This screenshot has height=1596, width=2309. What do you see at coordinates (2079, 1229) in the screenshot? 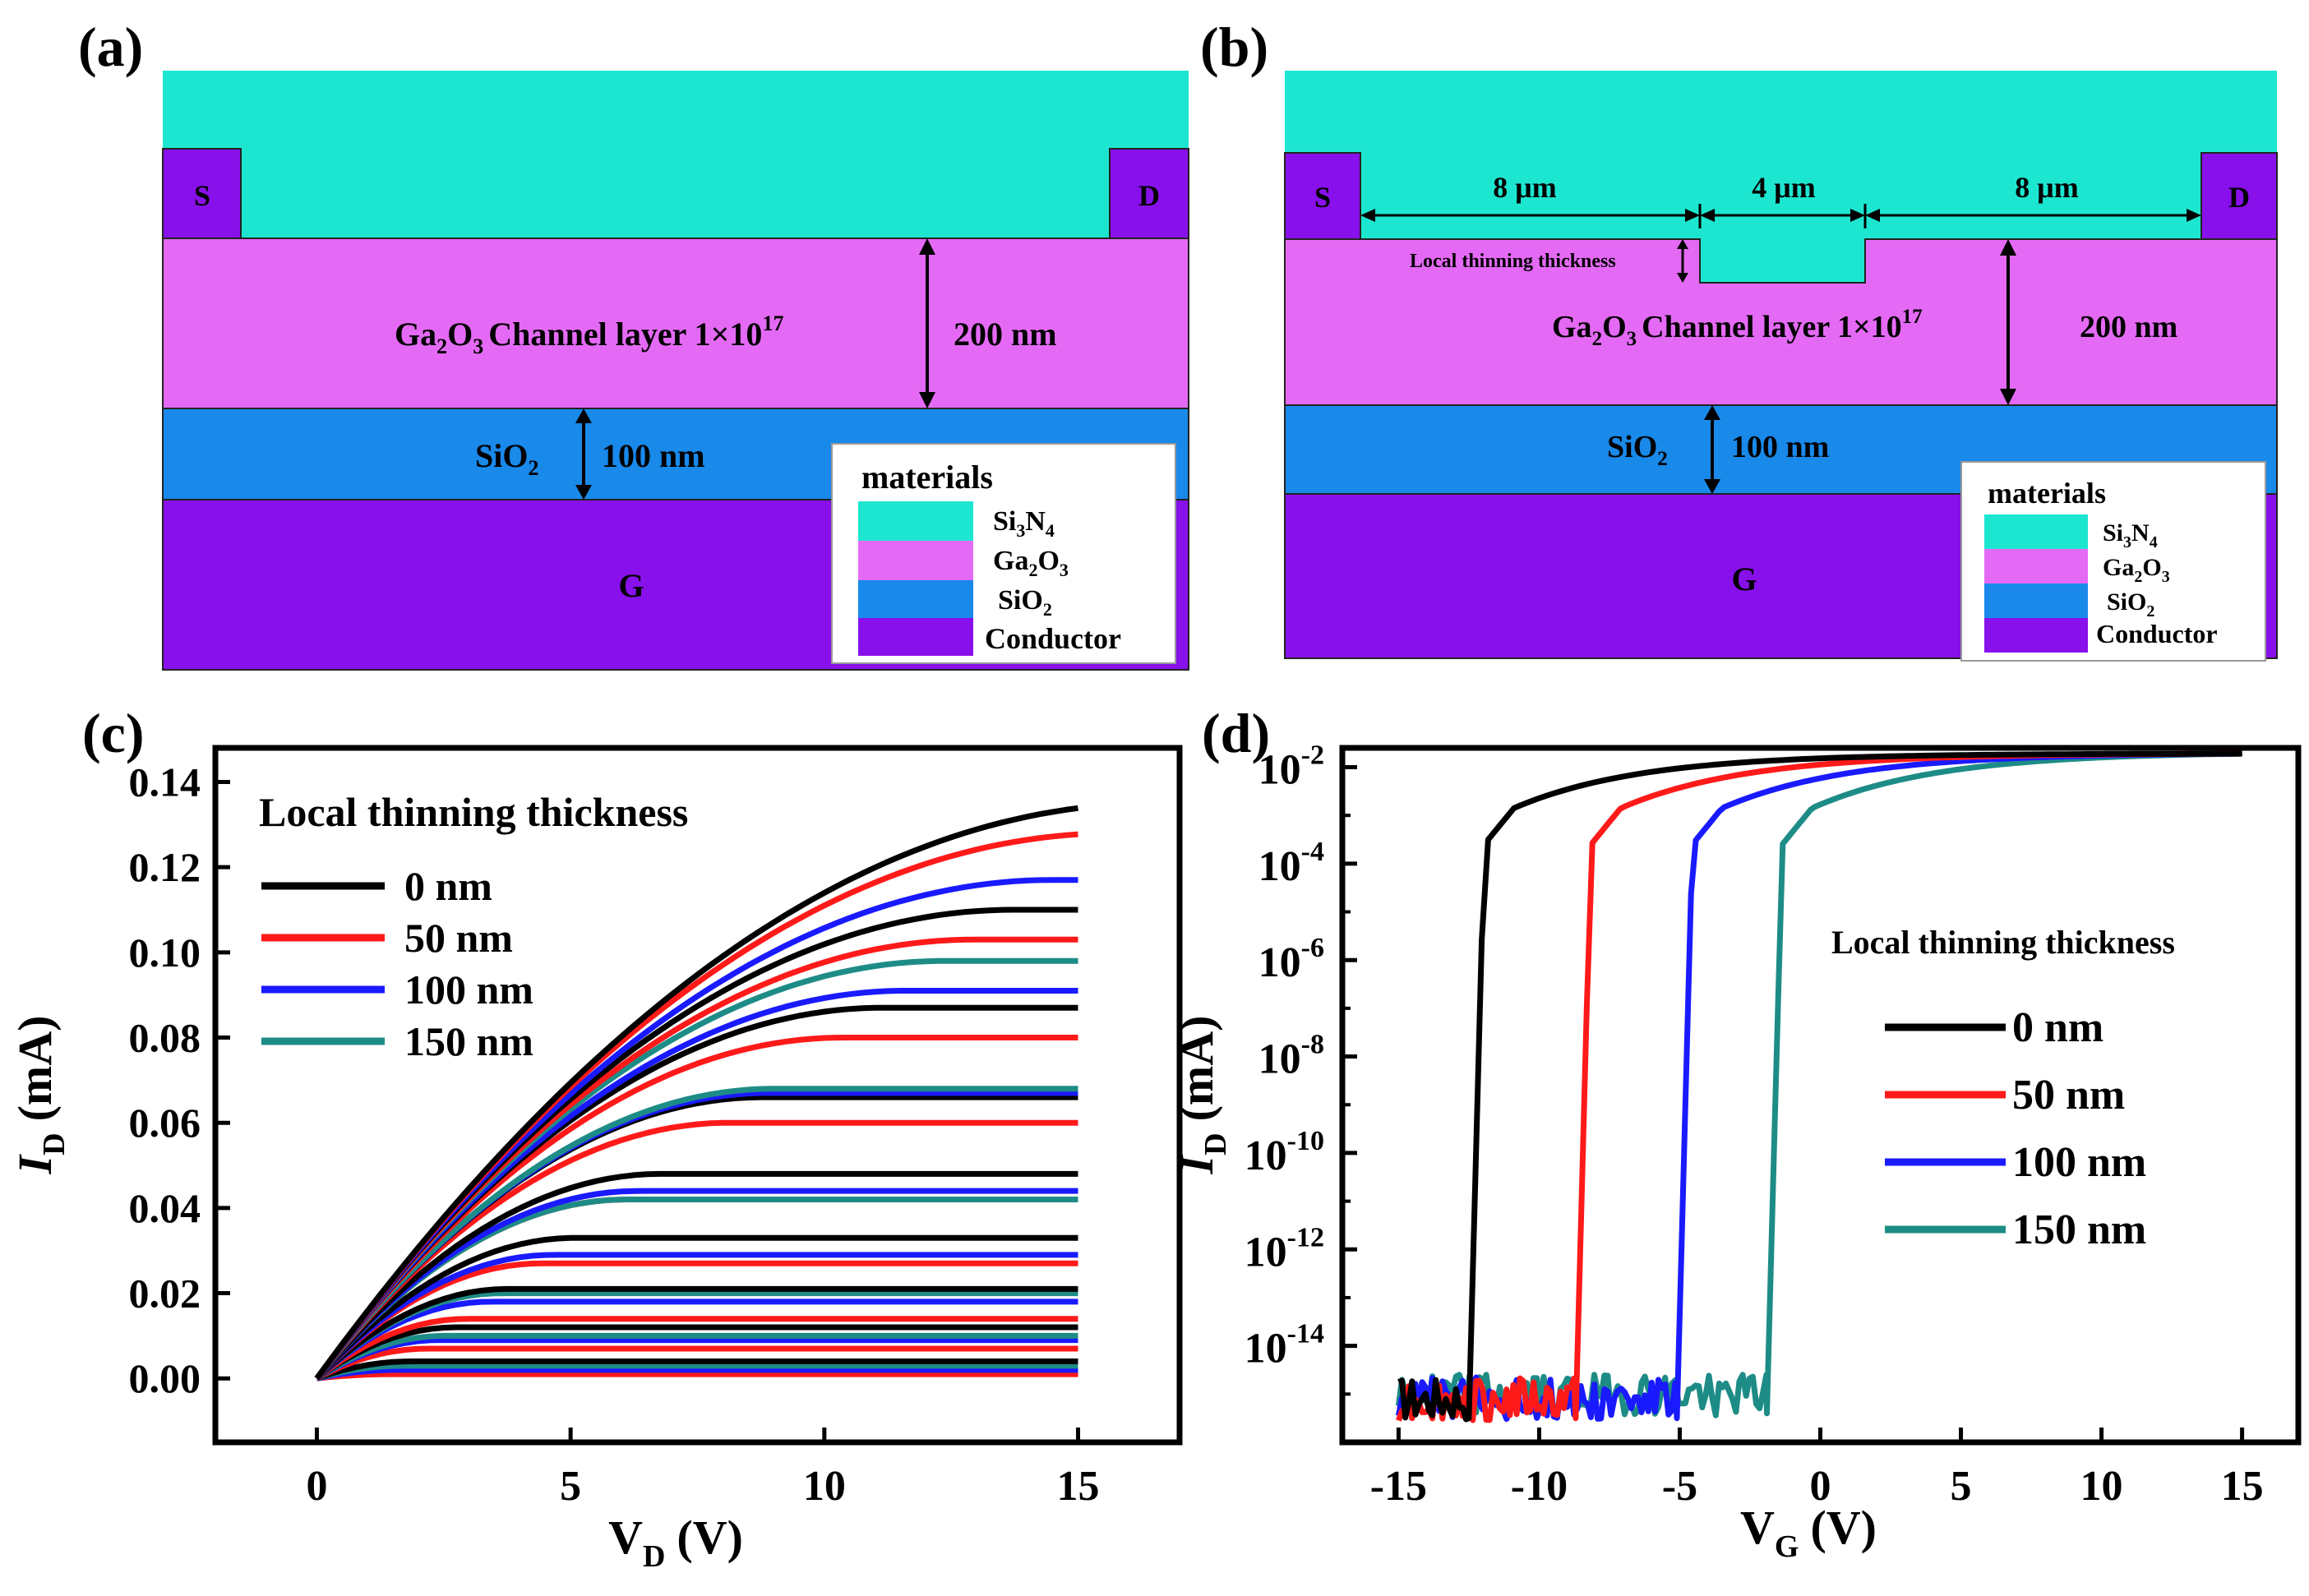
I see `d-legend-label: 150 nm` at bounding box center [2079, 1229].